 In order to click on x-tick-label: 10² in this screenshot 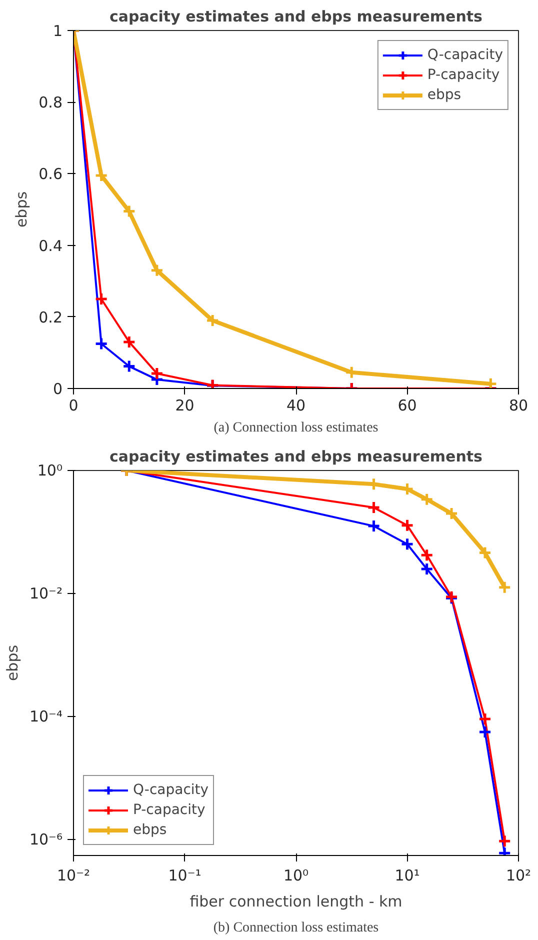, I will do `click(519, 875)`.